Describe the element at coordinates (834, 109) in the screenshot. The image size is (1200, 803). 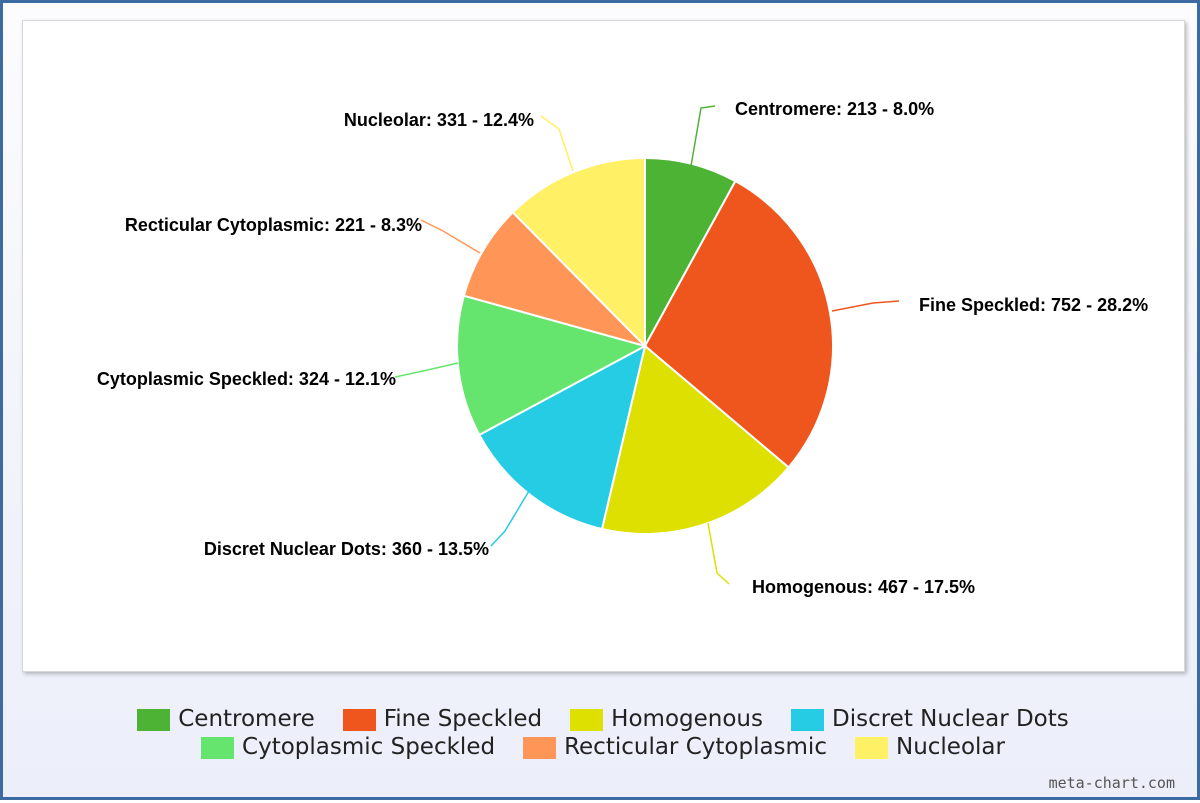
I see `slice-label: Centromere: 213 - 8.0%` at that location.